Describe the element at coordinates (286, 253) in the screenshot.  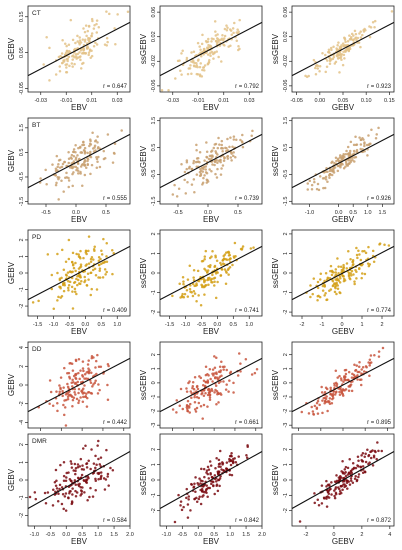
I see `y-tick-label: 1` at that location.